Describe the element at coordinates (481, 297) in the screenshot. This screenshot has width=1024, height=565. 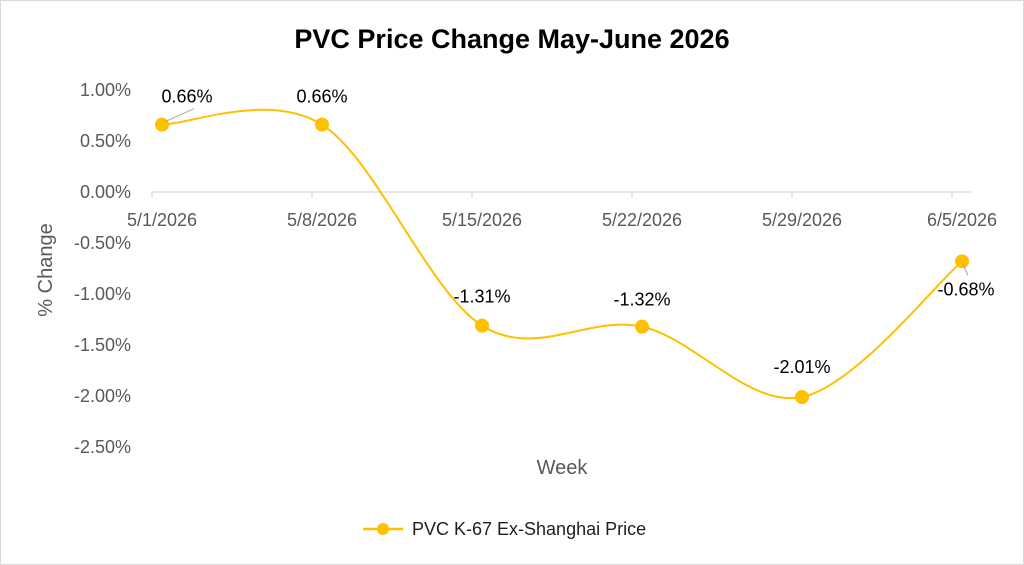
I see `data-label: -1.31%` at that location.